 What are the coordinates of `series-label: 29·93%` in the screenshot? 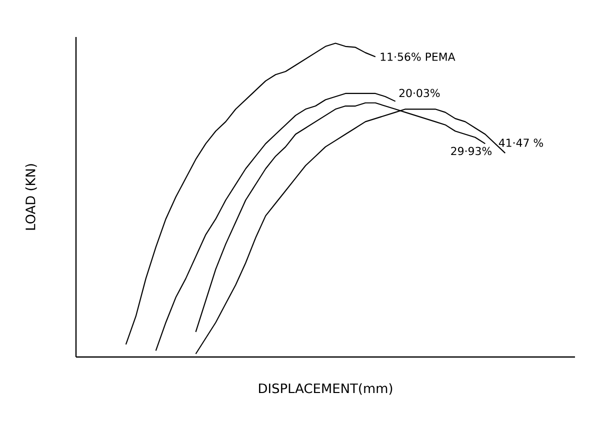 It's located at (471, 151).